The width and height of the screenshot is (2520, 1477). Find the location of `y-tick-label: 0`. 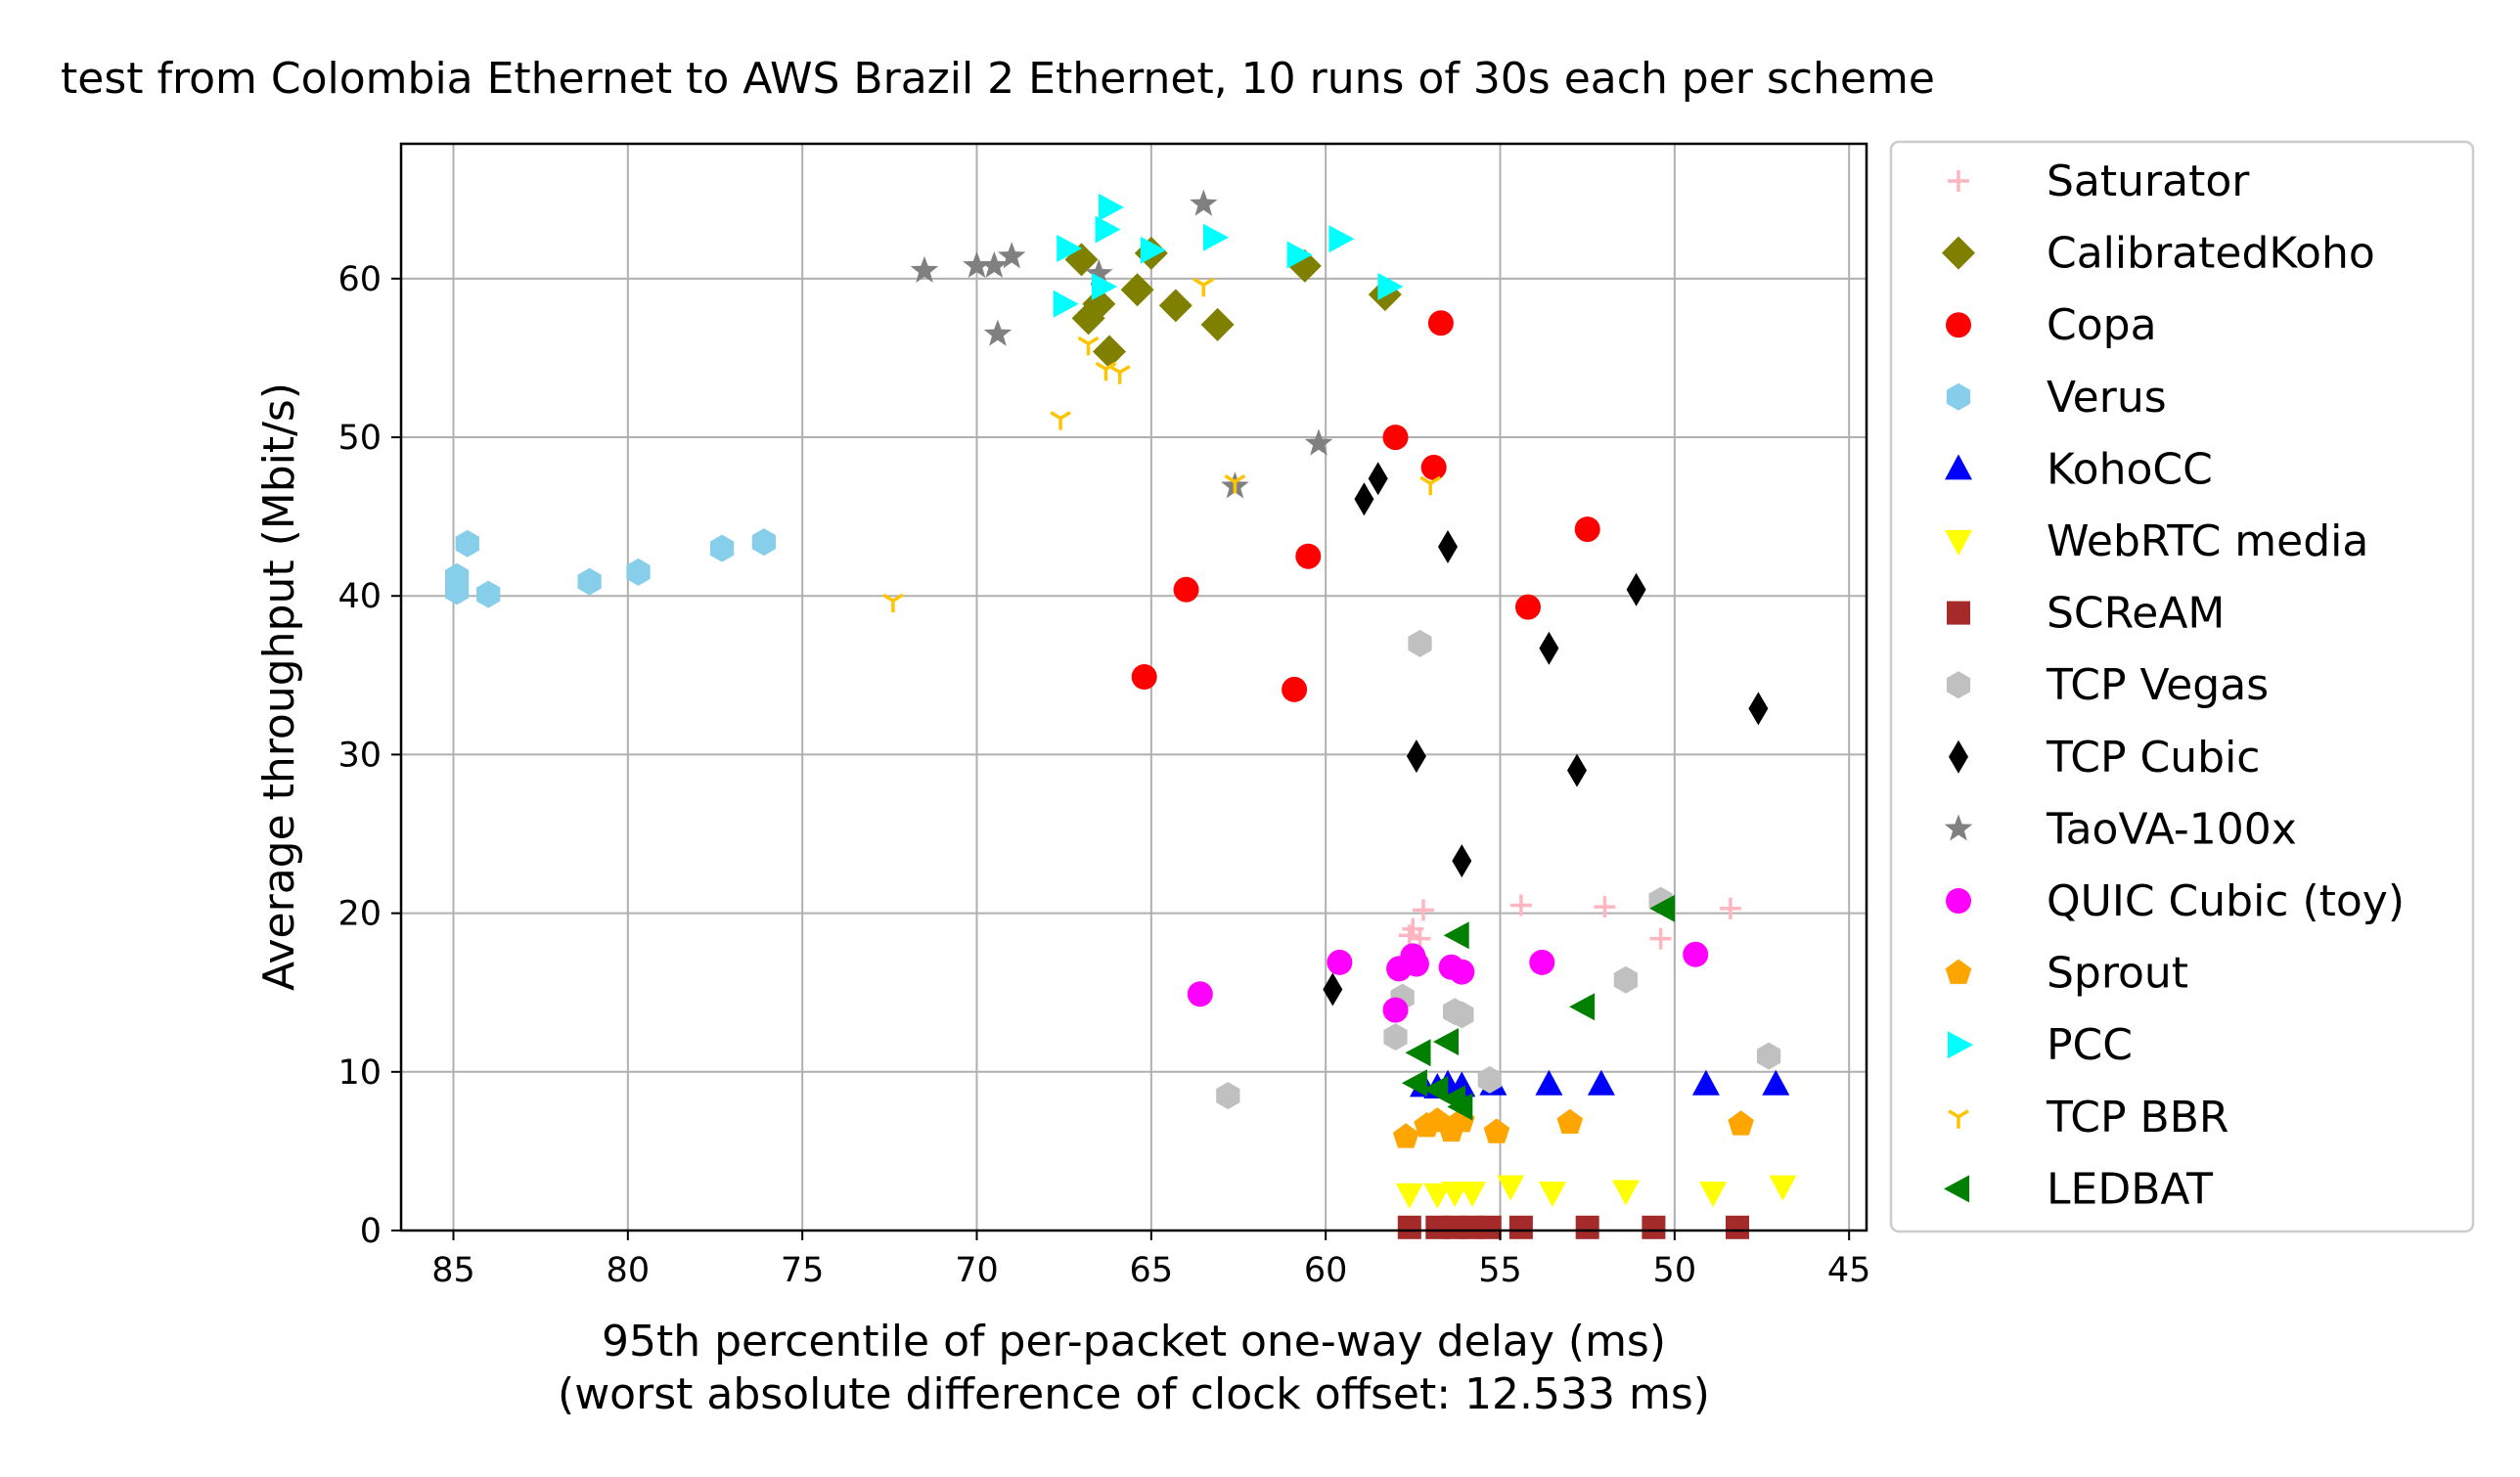

y-tick-label: 0 is located at coordinates (371, 1232).